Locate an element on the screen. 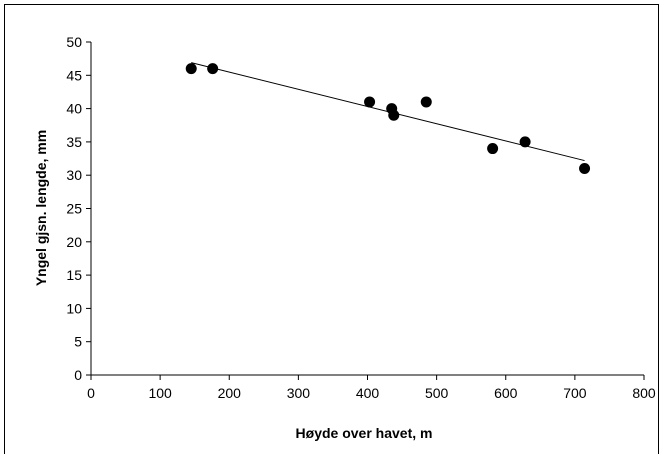  y-tick-label: 30 is located at coordinates (74, 175).